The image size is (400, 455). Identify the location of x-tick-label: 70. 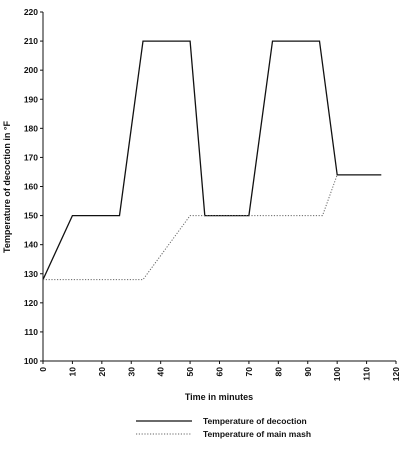
(249, 372).